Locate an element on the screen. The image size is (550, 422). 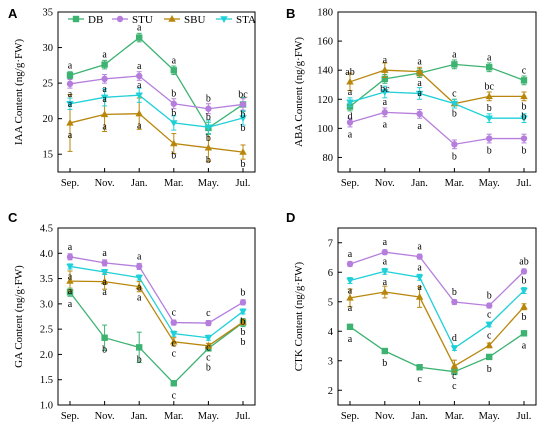
y-tick-label: 15 is located at coordinates (48, 155).